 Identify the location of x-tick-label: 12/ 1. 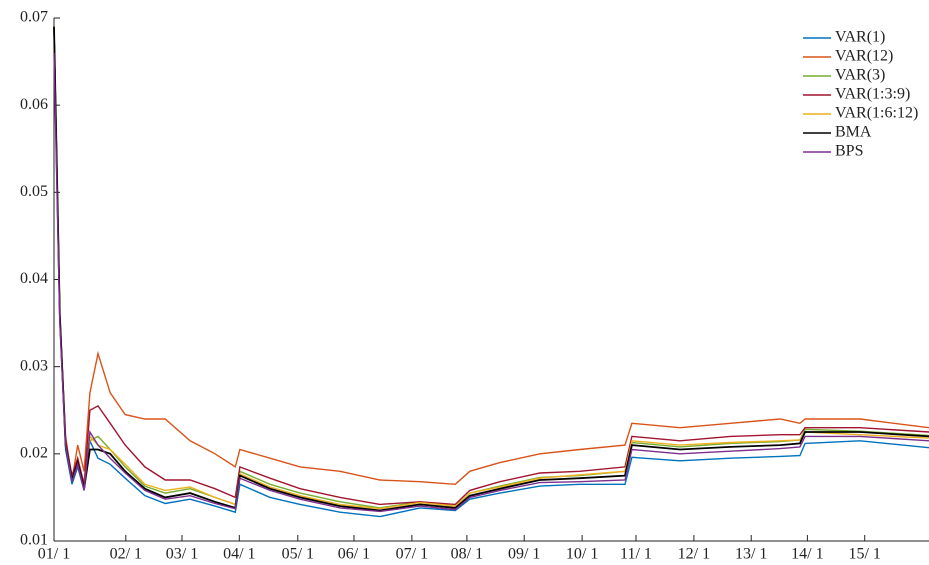
(694, 554).